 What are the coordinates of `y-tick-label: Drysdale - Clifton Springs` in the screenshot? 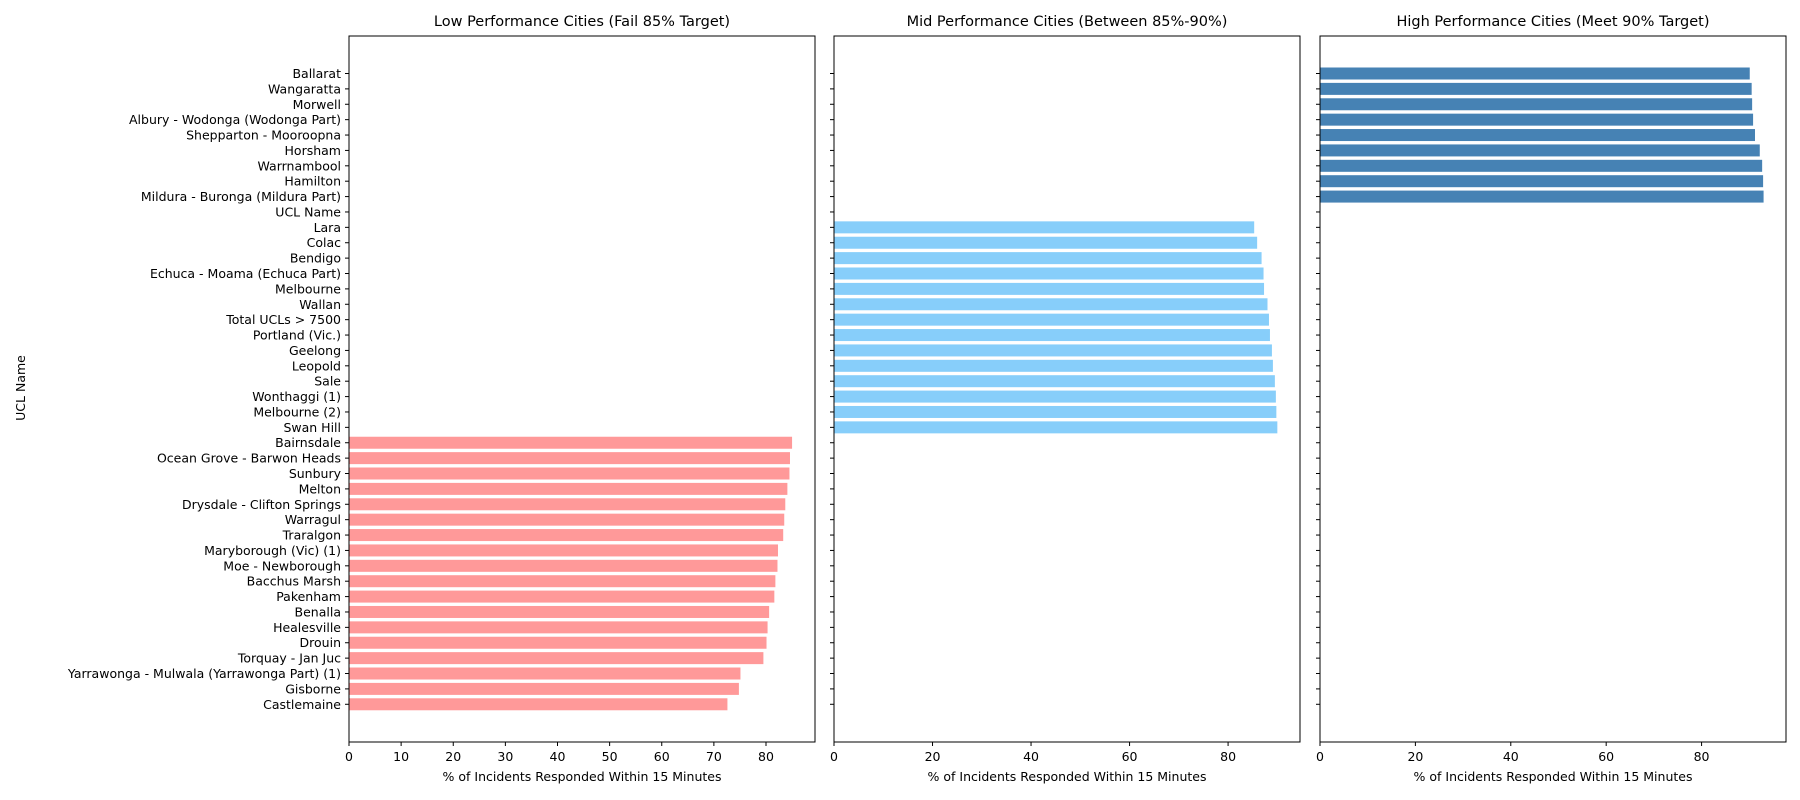 It's located at (261, 504).